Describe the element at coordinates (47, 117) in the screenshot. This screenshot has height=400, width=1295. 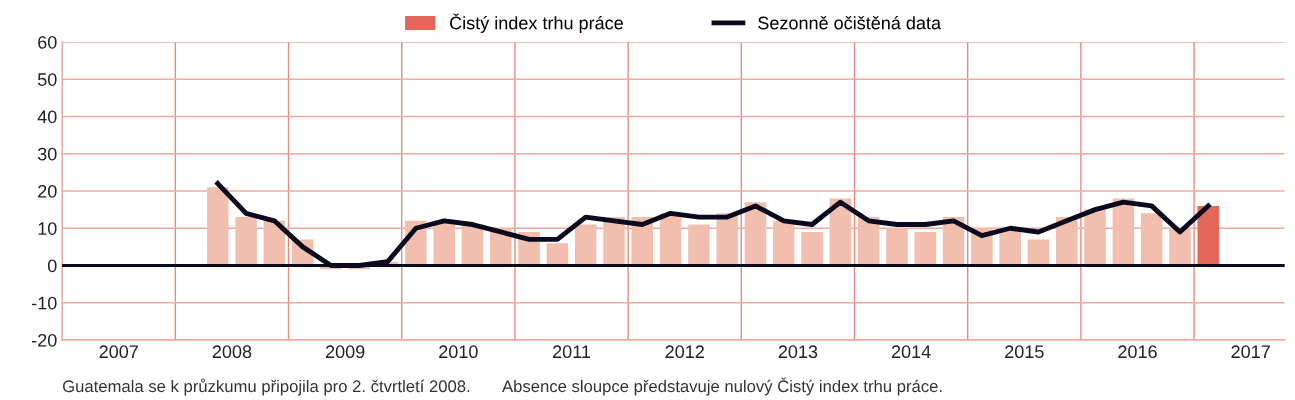
I see `y-tick-label: 40` at that location.